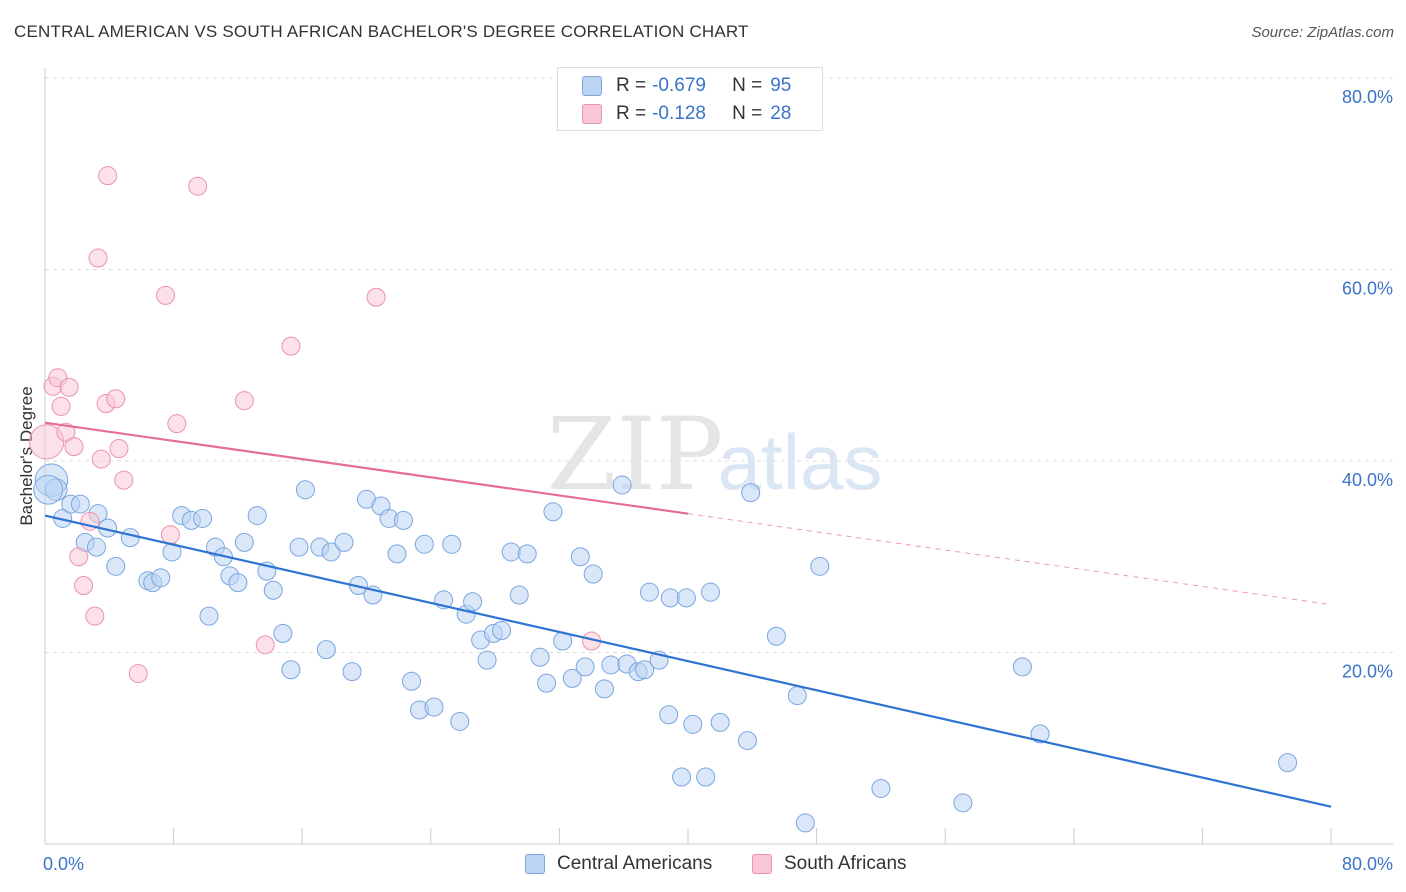  Describe the element at coordinates (1367, 289) in the screenshot. I see `y-tick-label: 60.0%` at that location.